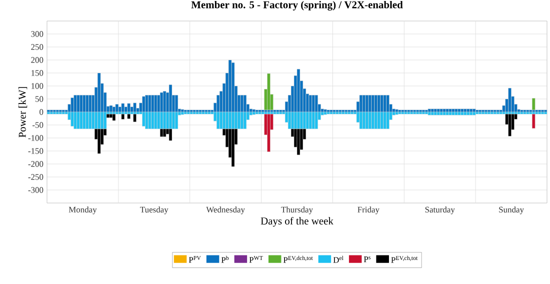  What do you see at coordinates (38, 73) in the screenshot?
I see `y-tick-label: 150` at bounding box center [38, 73].